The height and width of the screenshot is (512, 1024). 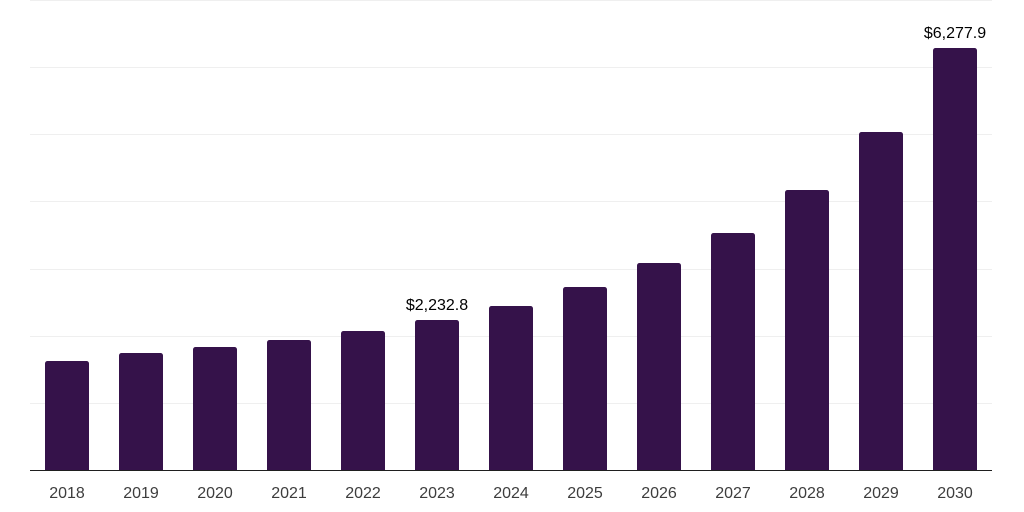 I want to click on x-tick-label-2026: 2026, so click(x=659, y=493).